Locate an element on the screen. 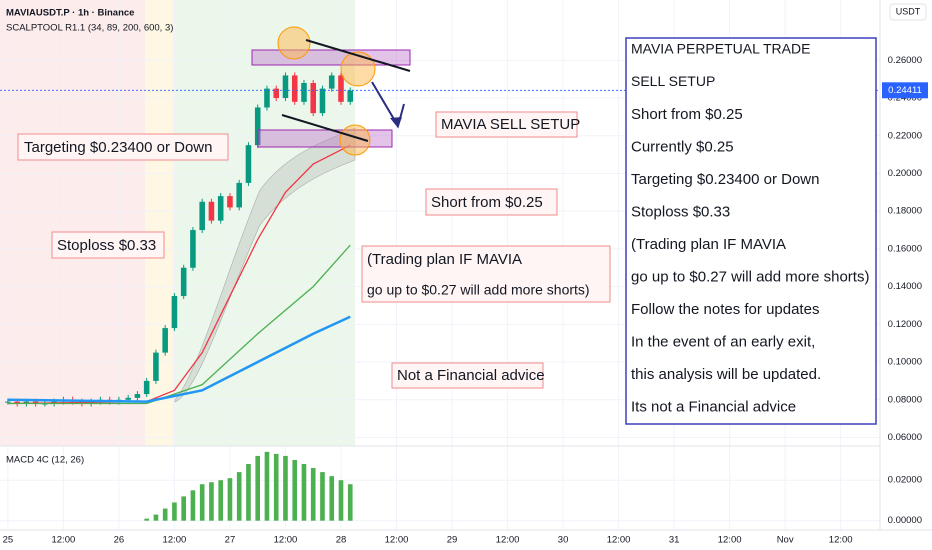 The width and height of the screenshot is (932, 550). y-tick-label: 0.12000 is located at coordinates (905, 324).